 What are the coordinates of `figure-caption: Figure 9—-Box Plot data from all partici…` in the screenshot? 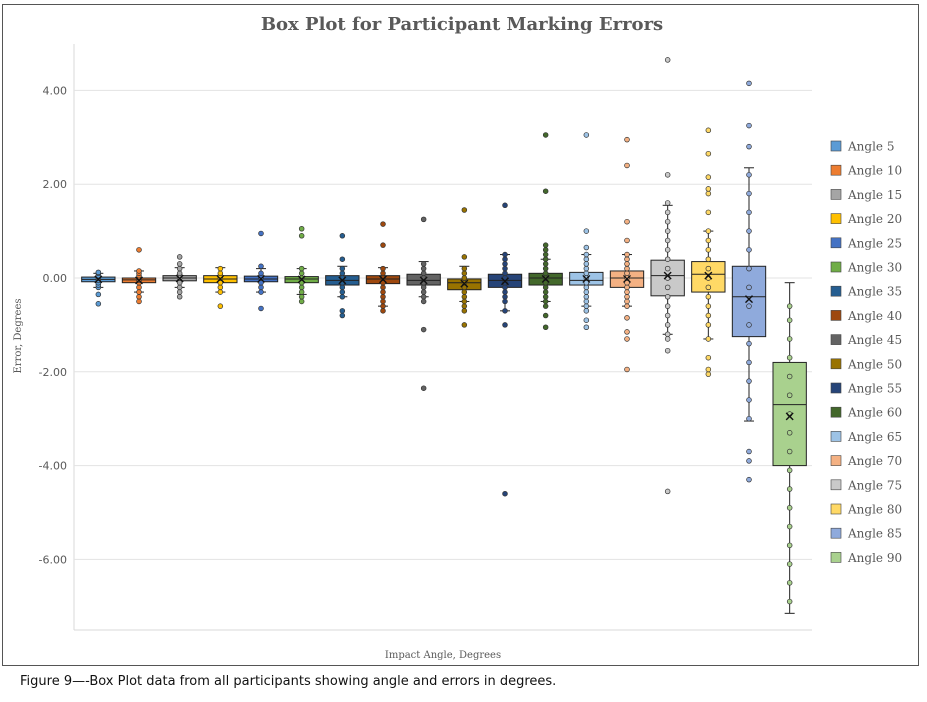 It's located at (288, 681).